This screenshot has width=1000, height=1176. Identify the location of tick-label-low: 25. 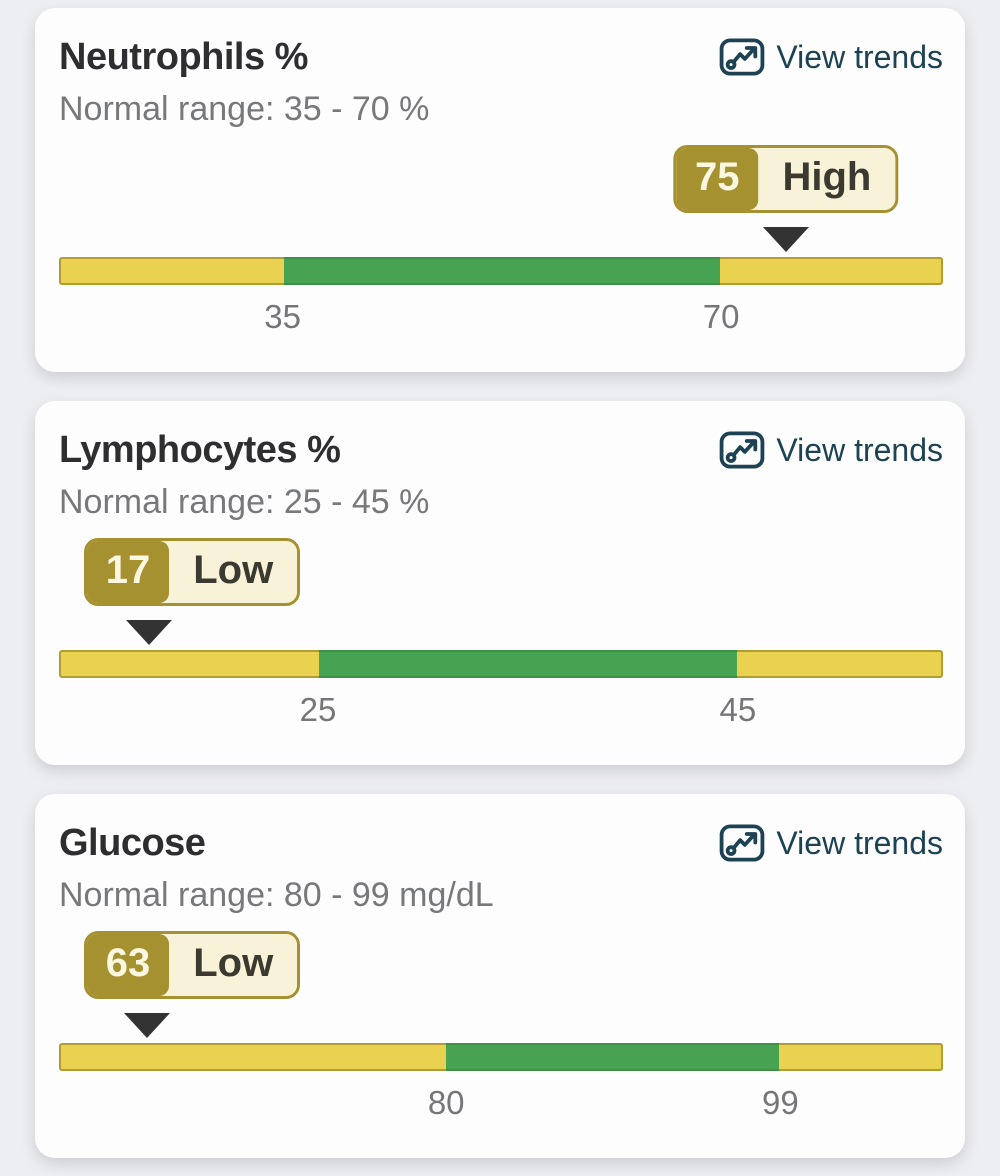
(318, 709).